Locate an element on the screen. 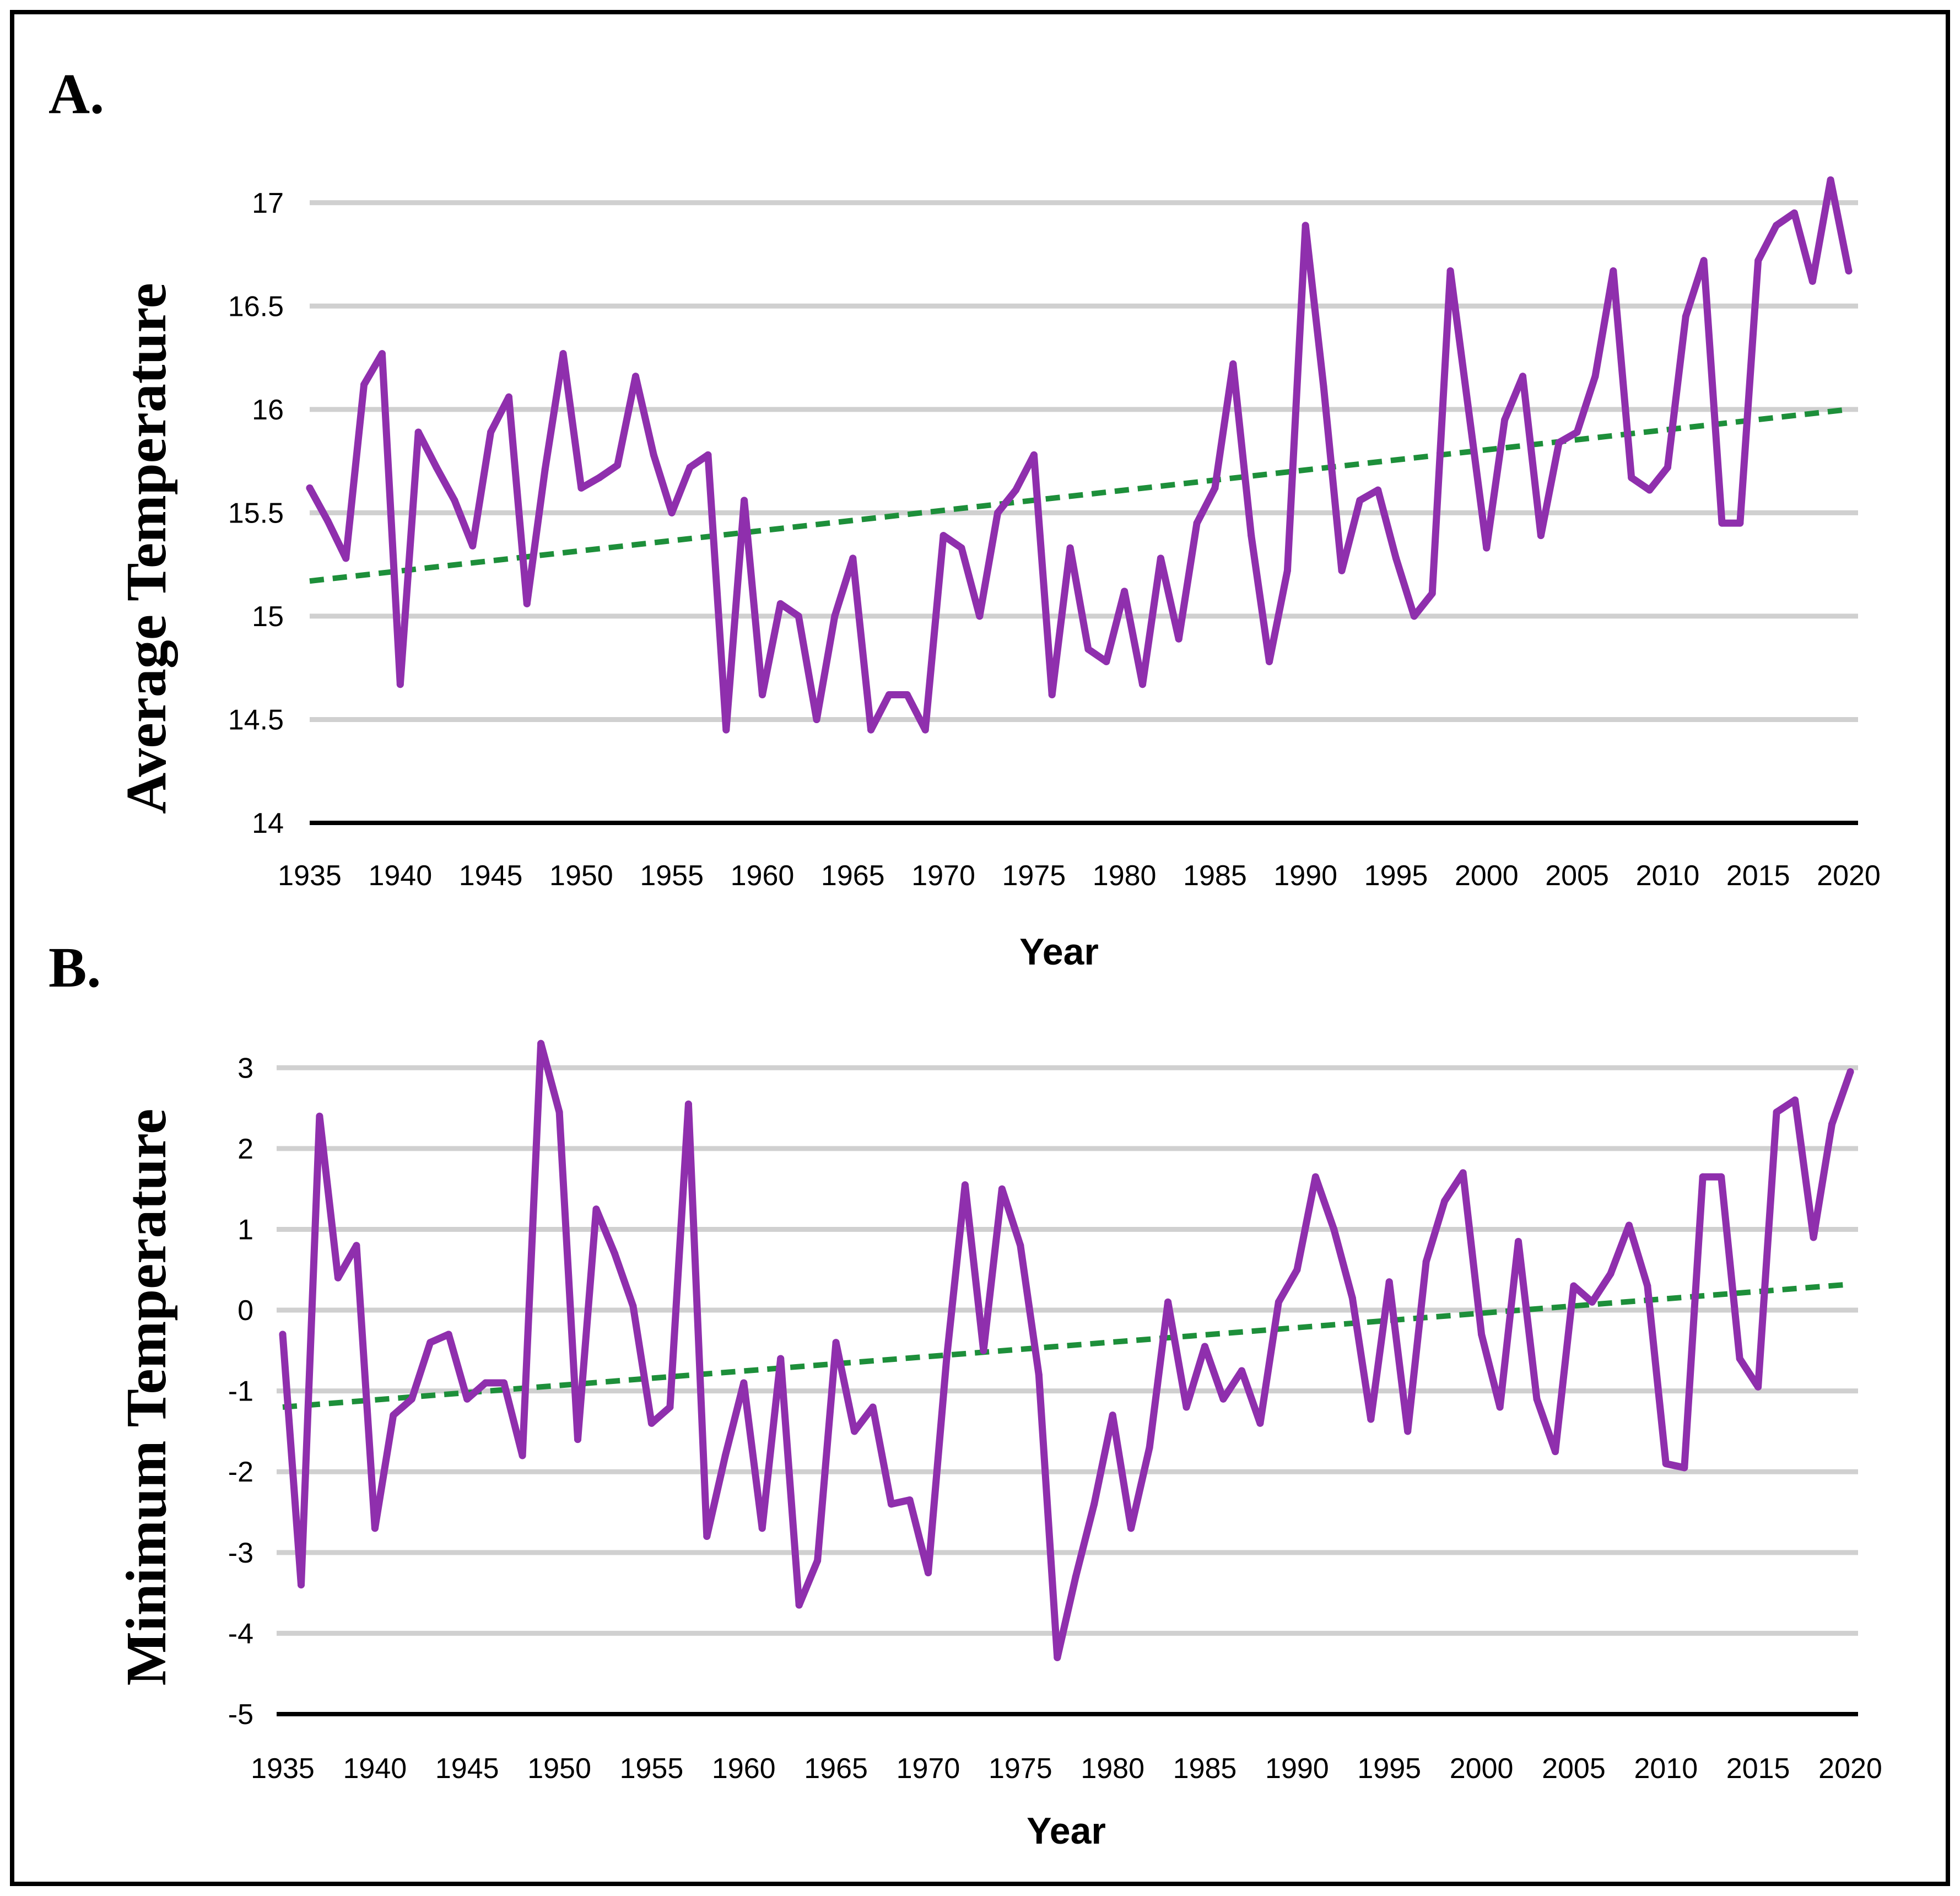 The image size is (1960, 1896). x-tick-label: 1950 is located at coordinates (581, 876).